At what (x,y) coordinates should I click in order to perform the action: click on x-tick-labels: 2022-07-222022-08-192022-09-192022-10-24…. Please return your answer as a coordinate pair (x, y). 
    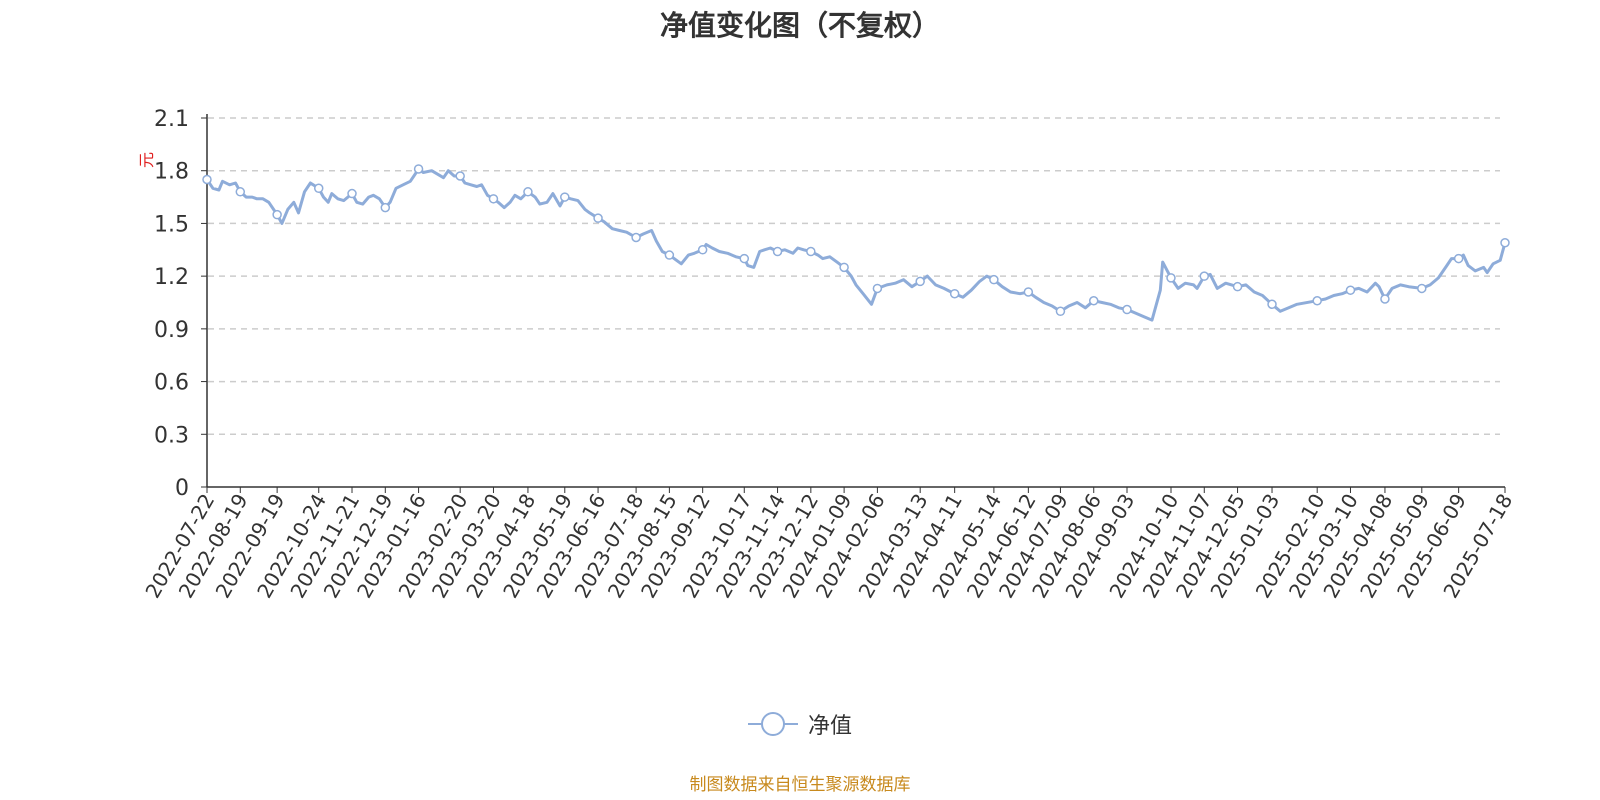
    Looking at the image, I should click on (828, 545).